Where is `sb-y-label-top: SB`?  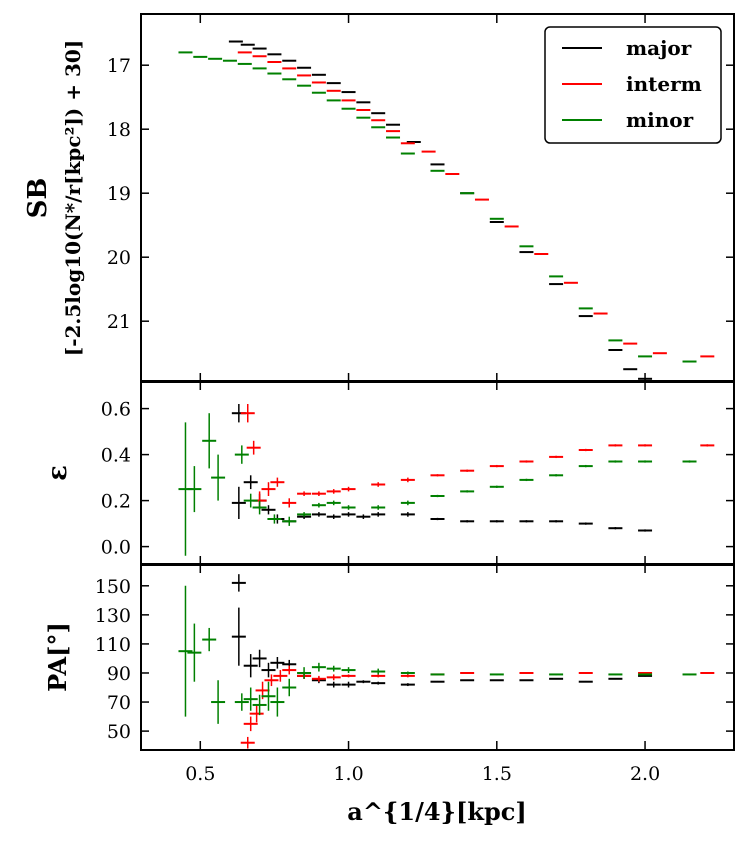
sb-y-label-top: SB is located at coordinates (38, 198).